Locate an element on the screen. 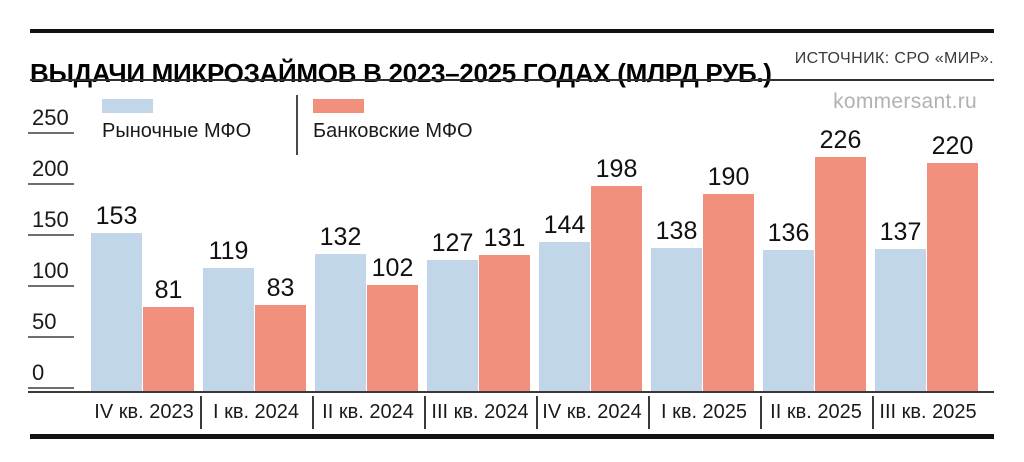  x-axis-label: III кв. 2024 is located at coordinates (480, 412).